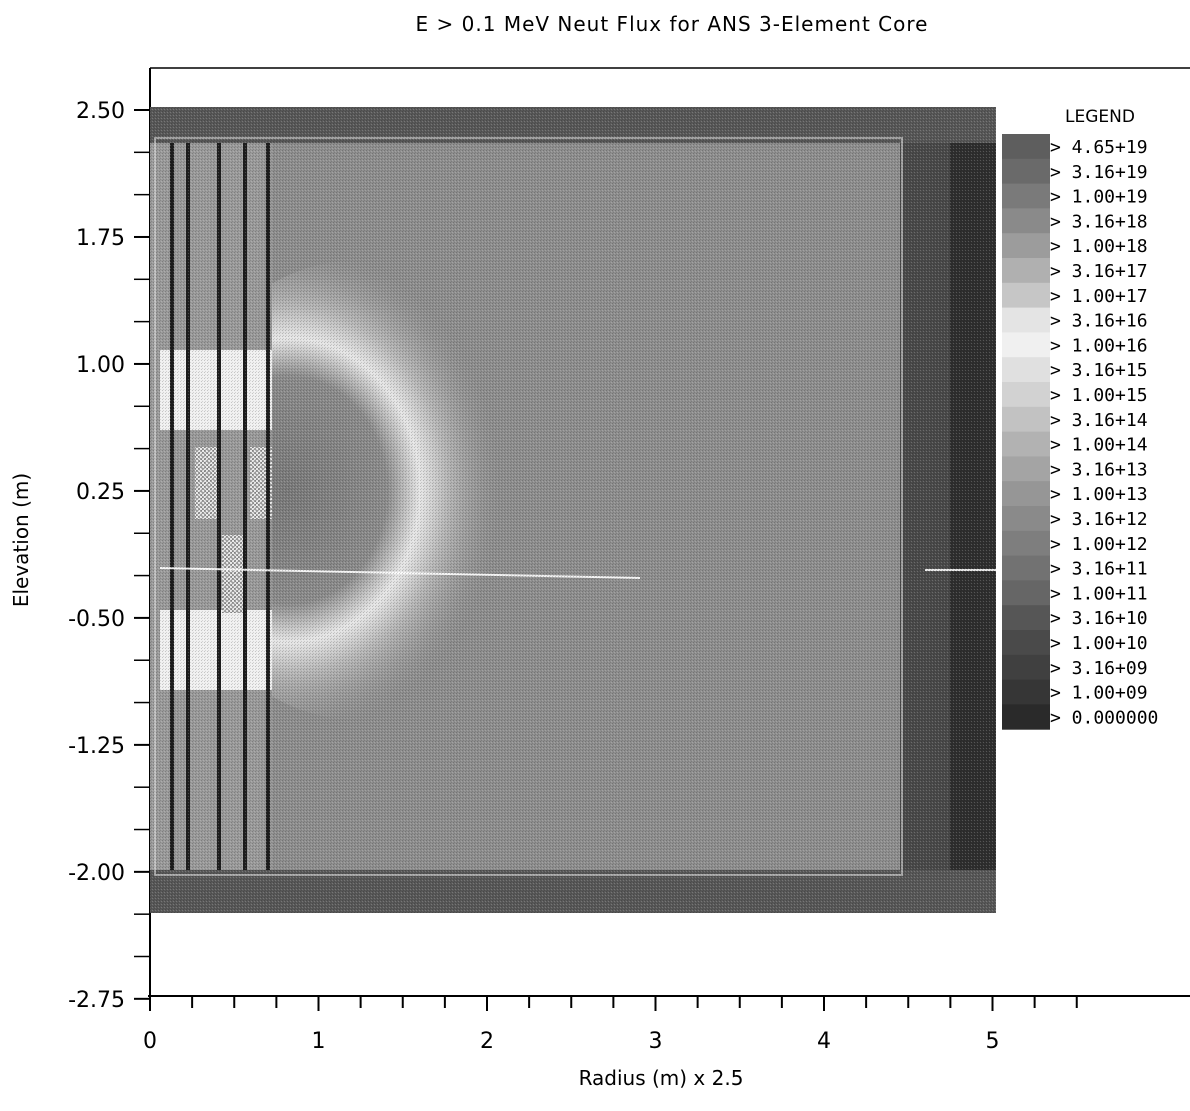 Image resolution: width=1190 pixels, height=1111 pixels. What do you see at coordinates (1099, 246) in the screenshot?
I see `legend-label: > 1.00+18` at bounding box center [1099, 246].